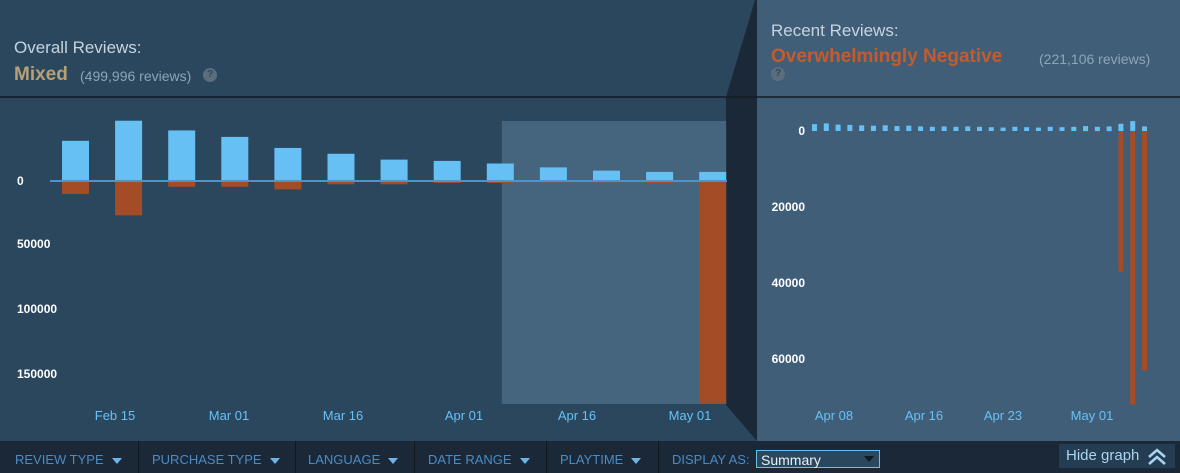  I want to click on playtime-filter: PLAYTIME, so click(601, 460).